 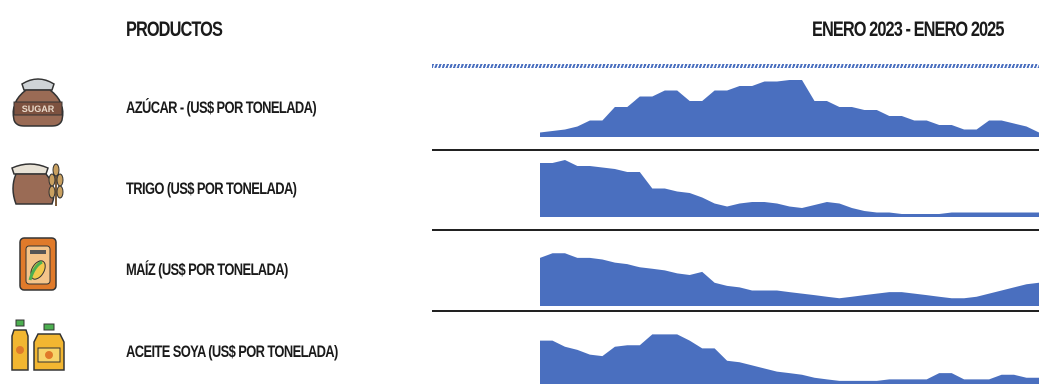 What do you see at coordinates (211, 188) in the screenshot?
I see `product-label-wheat: TRIGO (US$ POR TONELADA)` at bounding box center [211, 188].